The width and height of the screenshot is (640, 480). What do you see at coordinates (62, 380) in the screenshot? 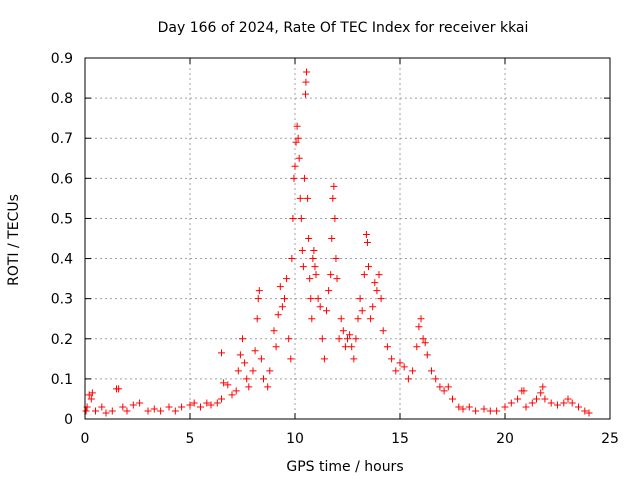
I see `y-tick-label: 0.1` at bounding box center [62, 380].